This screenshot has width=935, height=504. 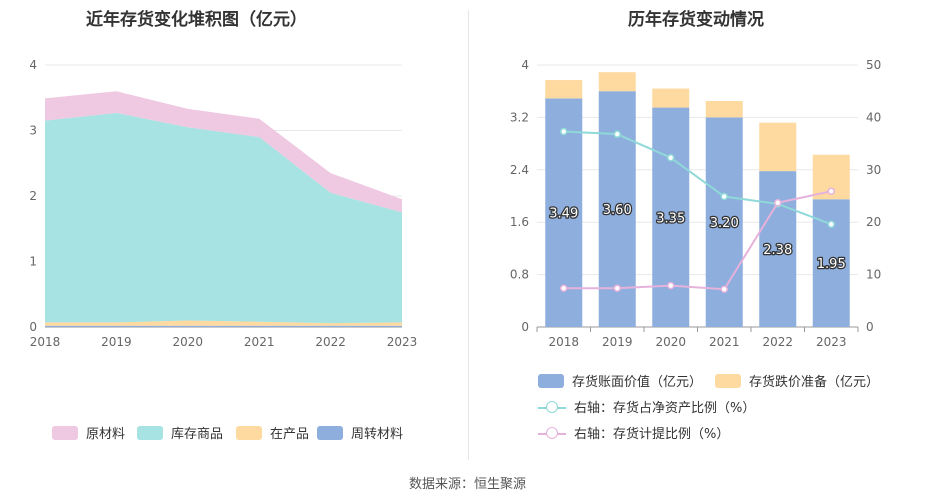 What do you see at coordinates (873, 275) in the screenshot?
I see `y2-tick-label: 10` at bounding box center [873, 275].